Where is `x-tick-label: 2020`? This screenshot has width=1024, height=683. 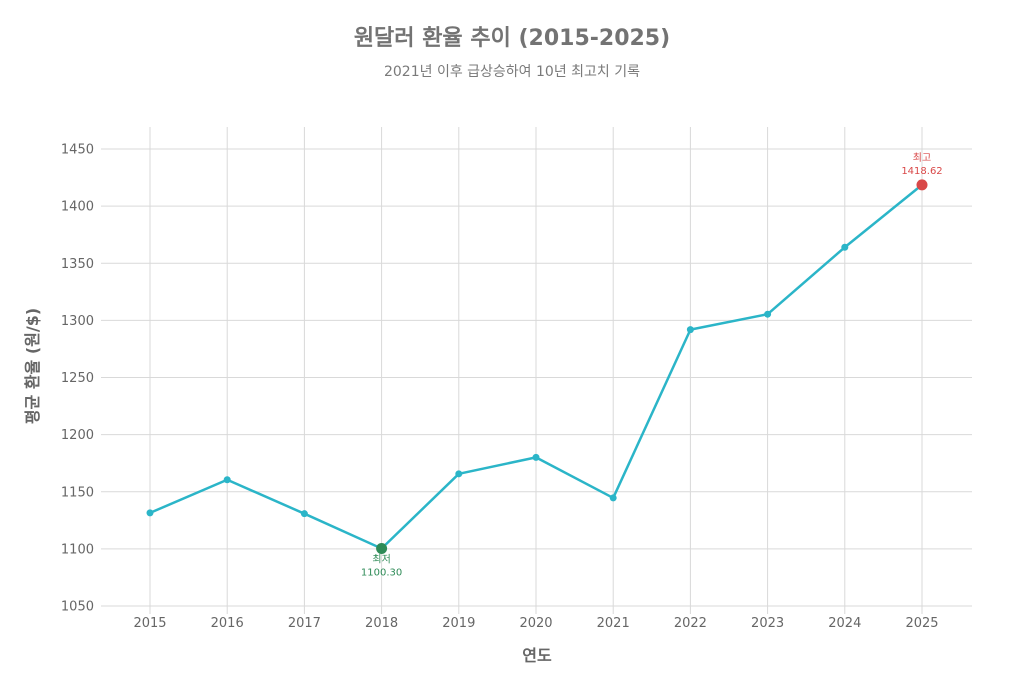
x-tick-label: 2020 is located at coordinates (535, 623).